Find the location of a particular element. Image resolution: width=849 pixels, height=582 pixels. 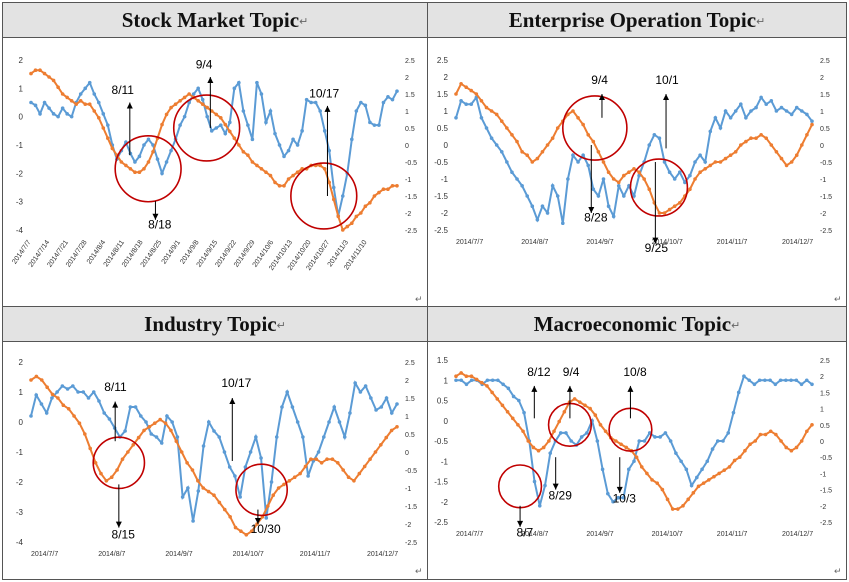

y-left-tick-label: -1 is located at coordinates (445, 461).